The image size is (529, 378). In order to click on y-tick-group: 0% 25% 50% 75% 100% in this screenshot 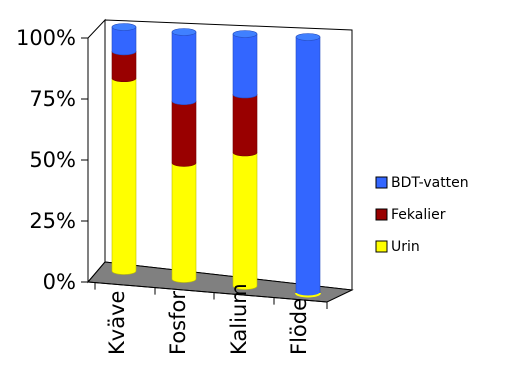, I will do `click(52, 160)`.